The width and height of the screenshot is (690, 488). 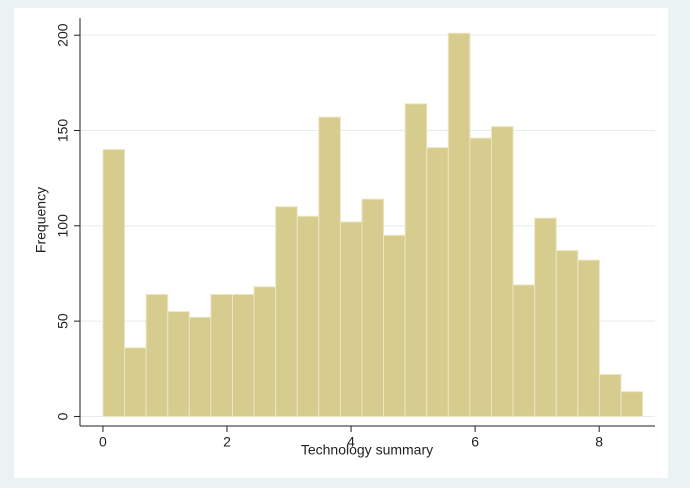 I want to click on y-axis-title: Frequency, so click(x=41, y=220).